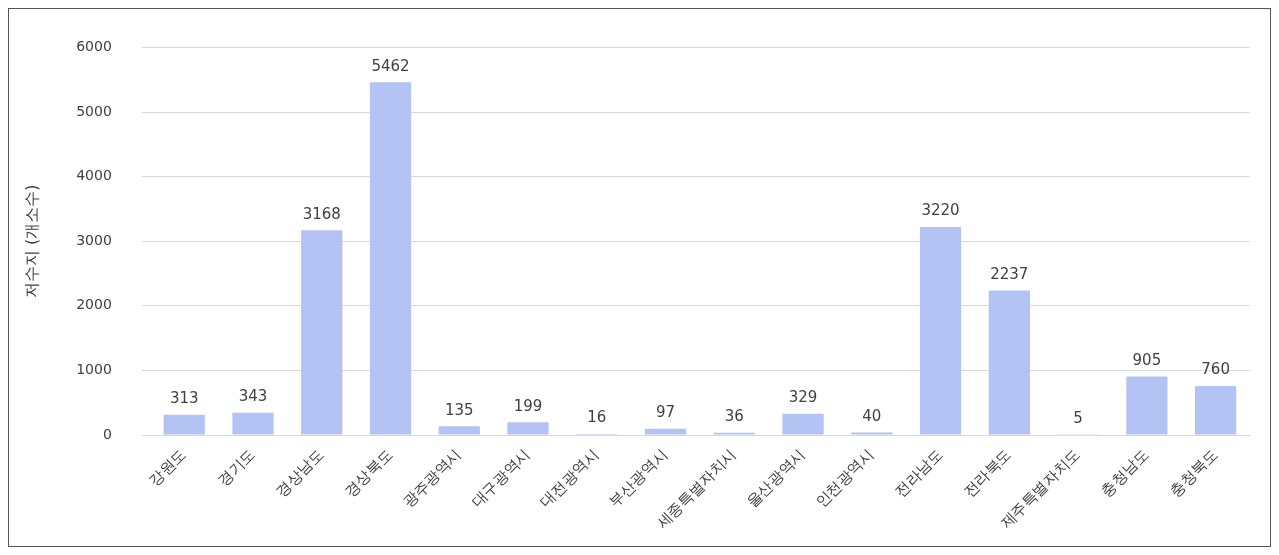 The image size is (1279, 555). I want to click on y-tick-label: 1000, so click(94, 369).